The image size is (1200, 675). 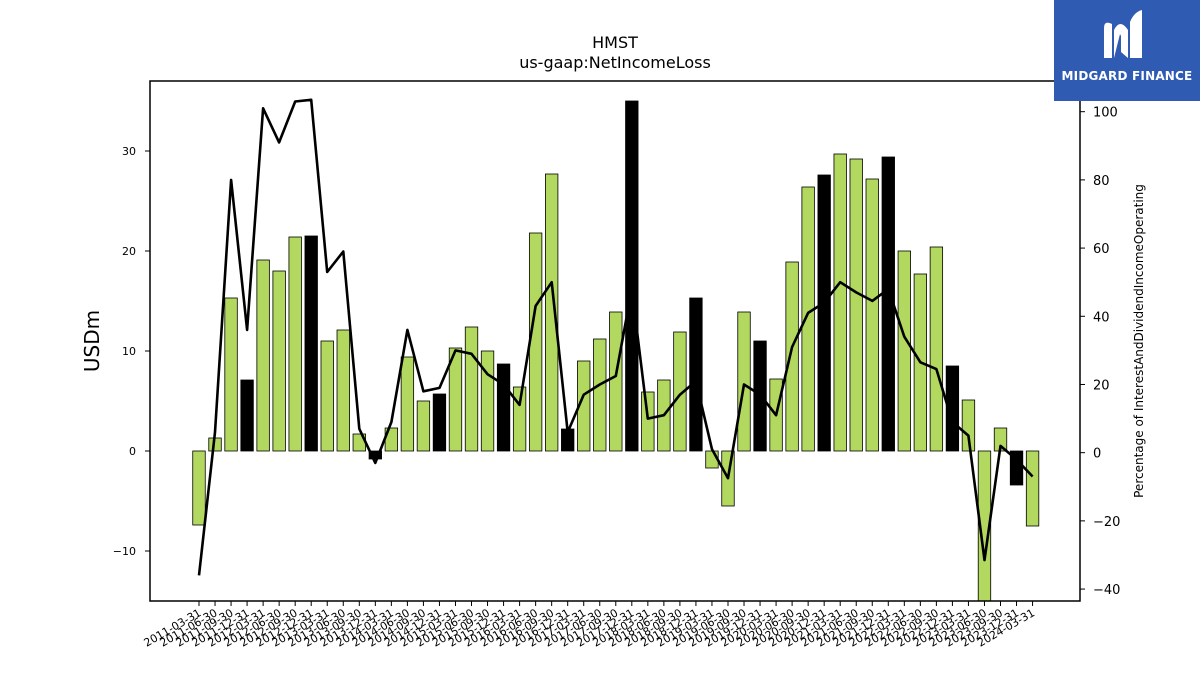 I want to click on y2-tick-label: −40, so click(x=1106, y=590).